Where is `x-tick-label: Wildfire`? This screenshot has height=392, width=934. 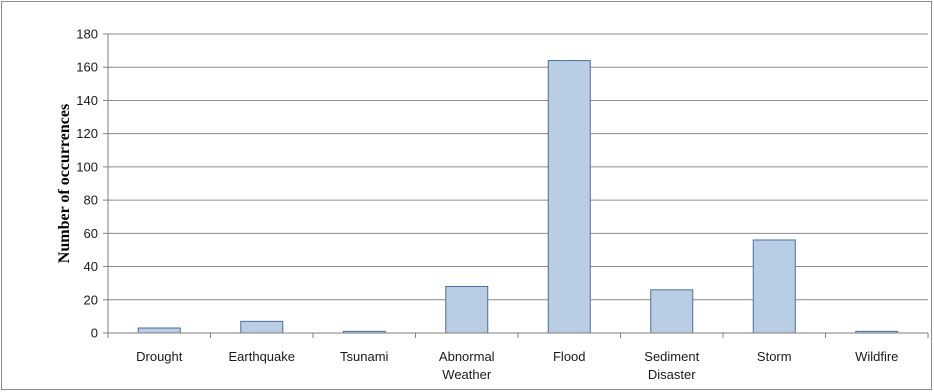
x-tick-label: Wildfire is located at coordinates (876, 356).